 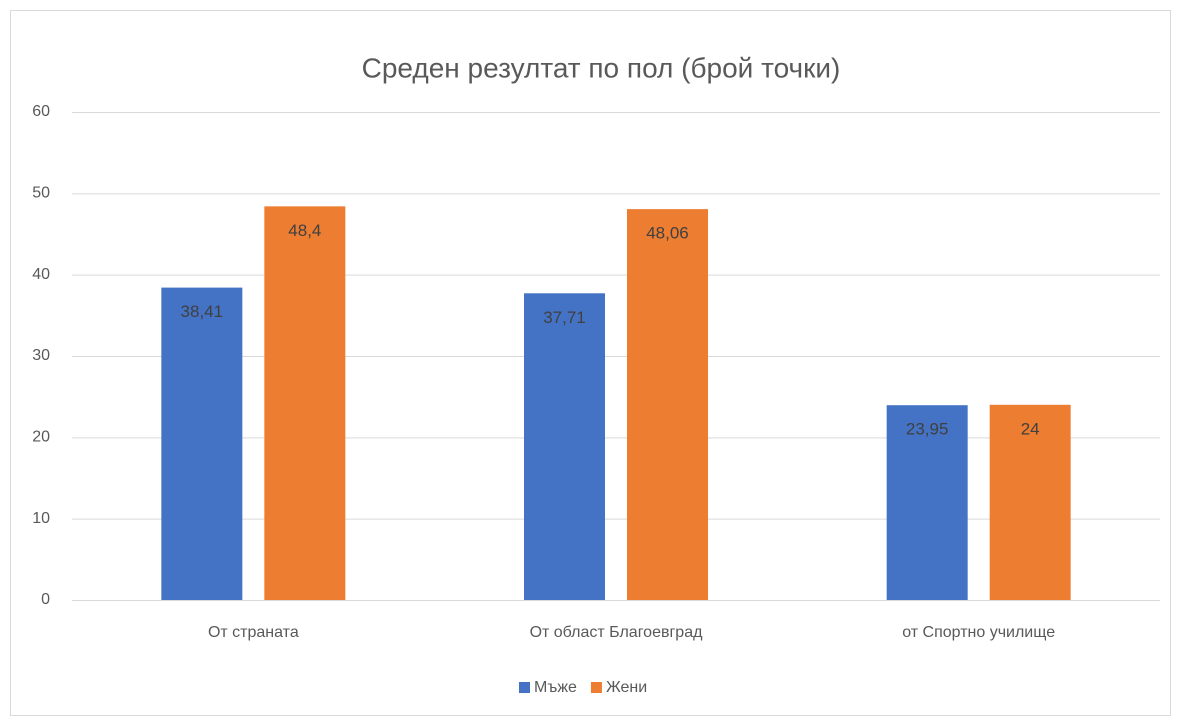 What do you see at coordinates (202, 311) in the screenshot?
I see `data-label: 38,41` at bounding box center [202, 311].